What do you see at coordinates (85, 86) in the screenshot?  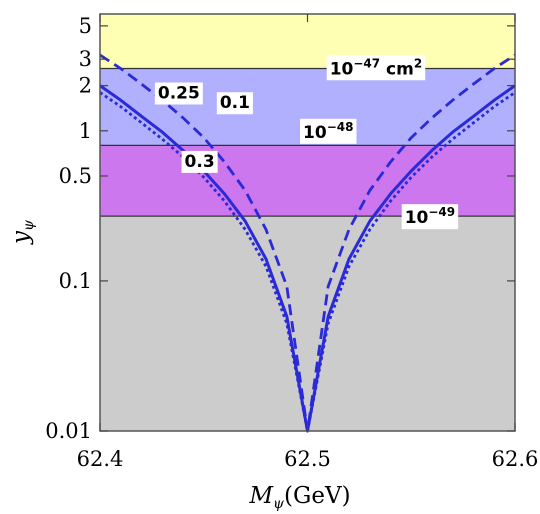 I see `y-tick-label: 2` at bounding box center [85, 86].